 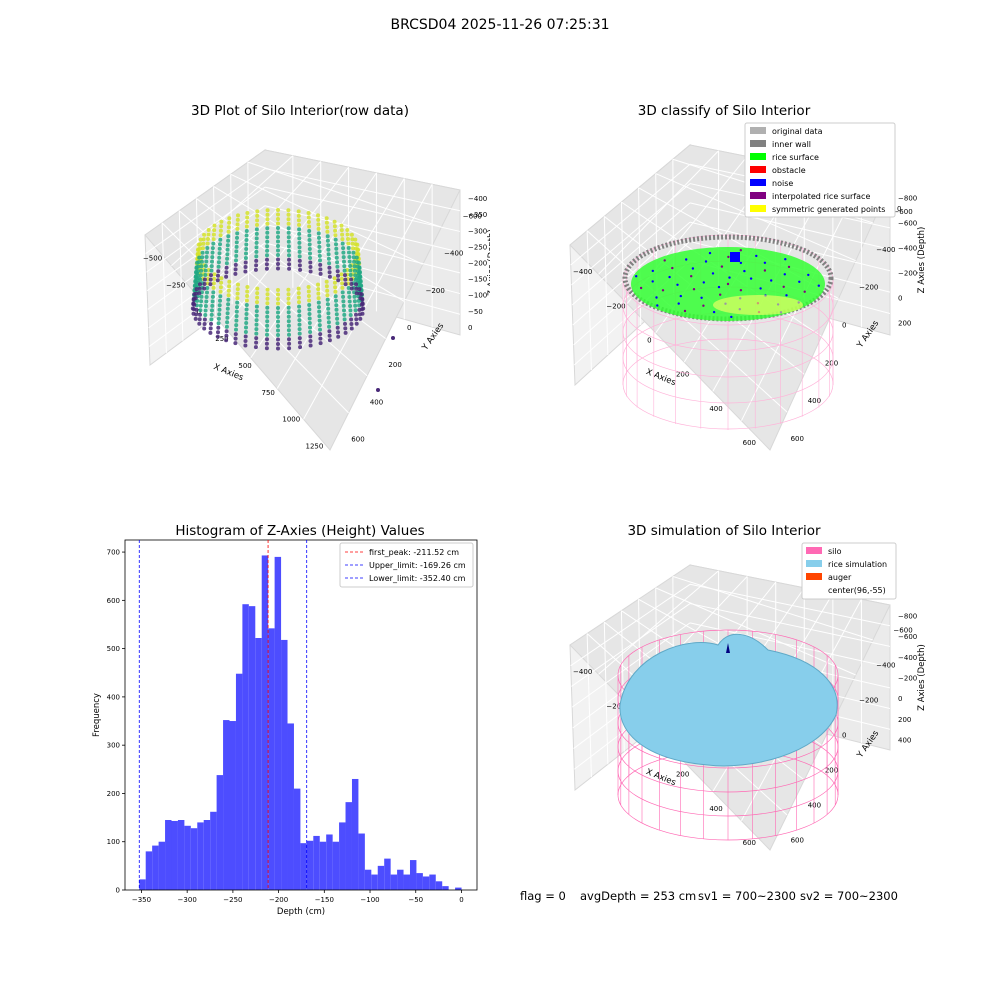 What do you see at coordinates (291, 420) in the screenshot?
I see `x-tick-label: 1000` at bounding box center [291, 420].